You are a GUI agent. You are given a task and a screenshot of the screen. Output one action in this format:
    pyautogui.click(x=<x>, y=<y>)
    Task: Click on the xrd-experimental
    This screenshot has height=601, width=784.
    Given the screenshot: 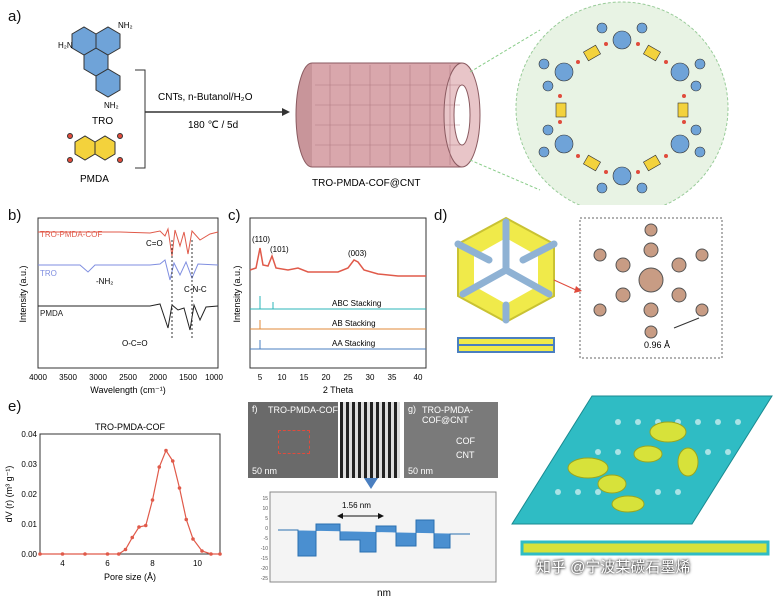 What is the action you would take?
    pyautogui.click(x=337, y=262)
    